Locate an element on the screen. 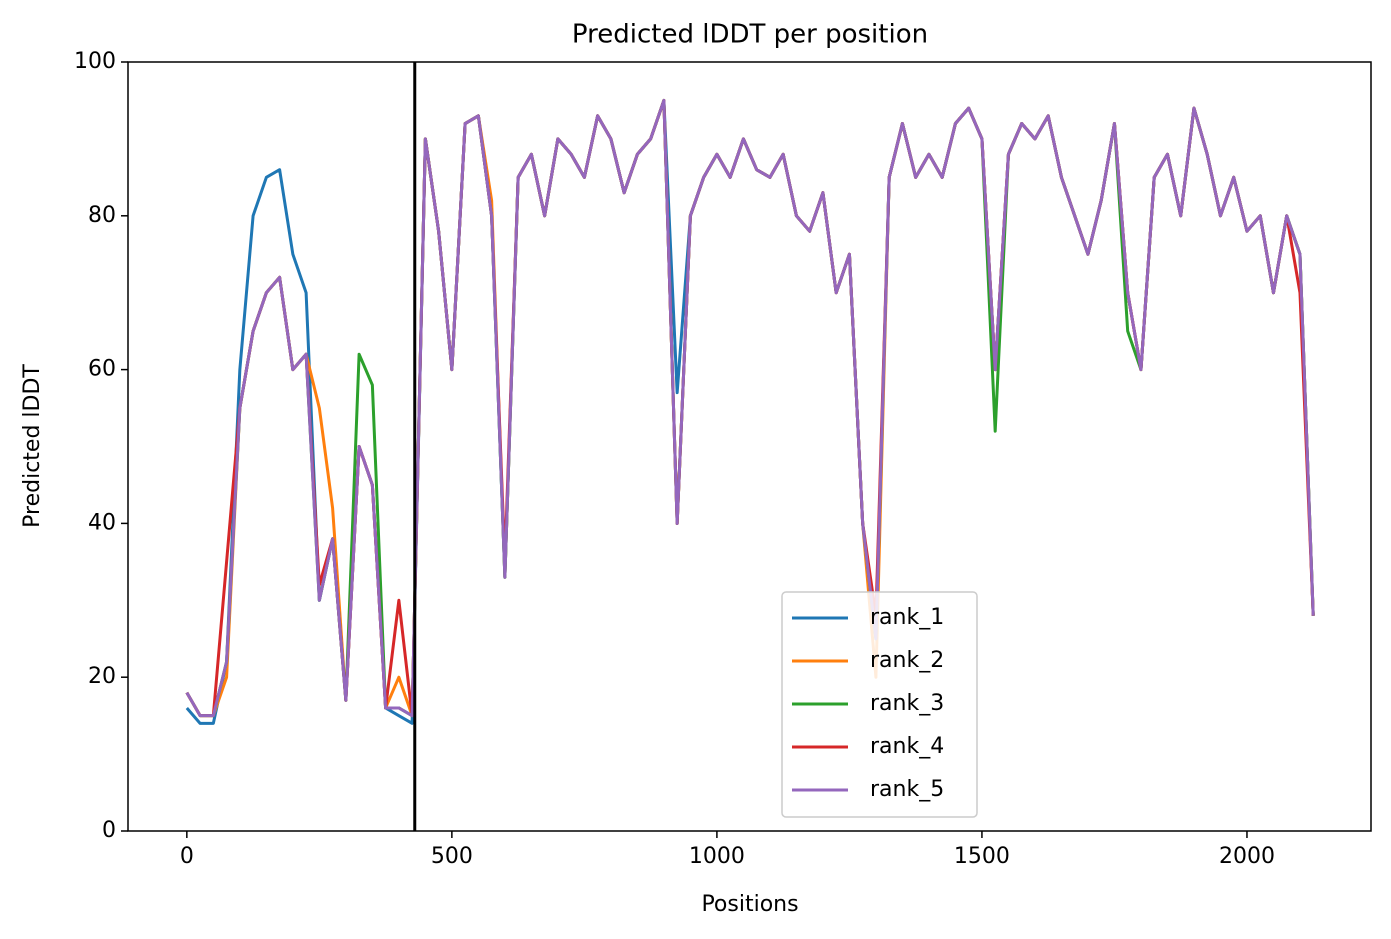 Image resolution: width=1391 pixels, height=939 pixels. x-tick-label: 2000 is located at coordinates (1247, 856).